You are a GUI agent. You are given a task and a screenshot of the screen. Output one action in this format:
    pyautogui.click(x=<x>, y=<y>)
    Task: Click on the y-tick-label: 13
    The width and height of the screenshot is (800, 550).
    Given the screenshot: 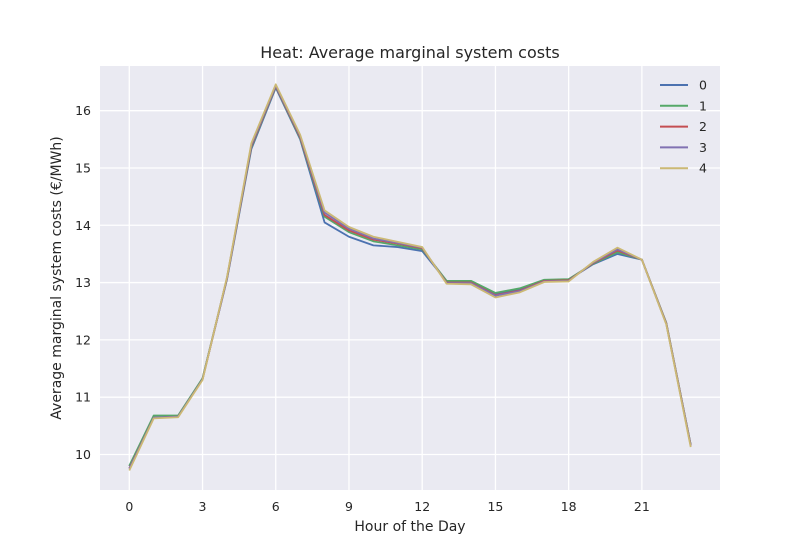 What is the action you would take?
    pyautogui.click(x=83, y=282)
    